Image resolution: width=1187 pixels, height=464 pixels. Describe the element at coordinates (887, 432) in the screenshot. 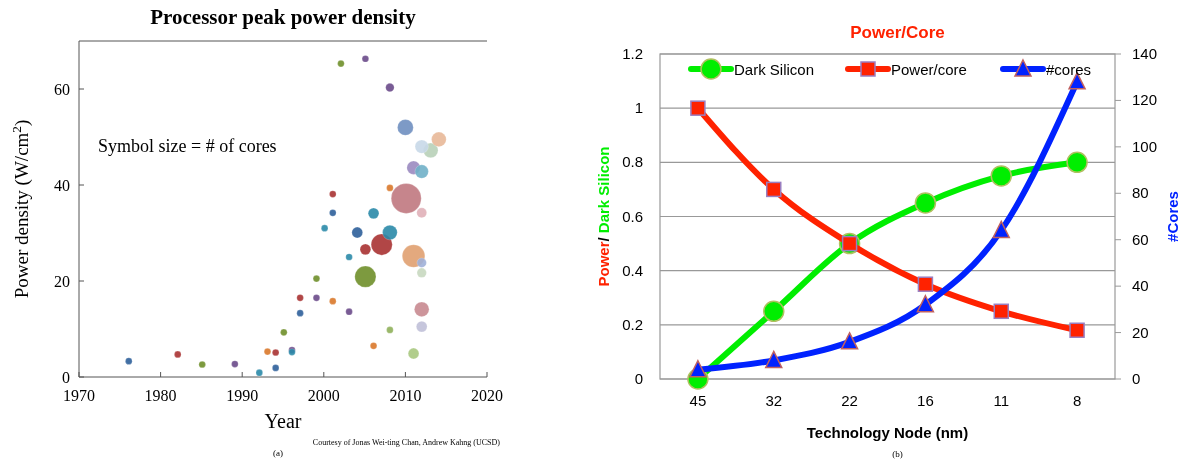

I see `x-axis-title: Technology Node (nm)` at that location.